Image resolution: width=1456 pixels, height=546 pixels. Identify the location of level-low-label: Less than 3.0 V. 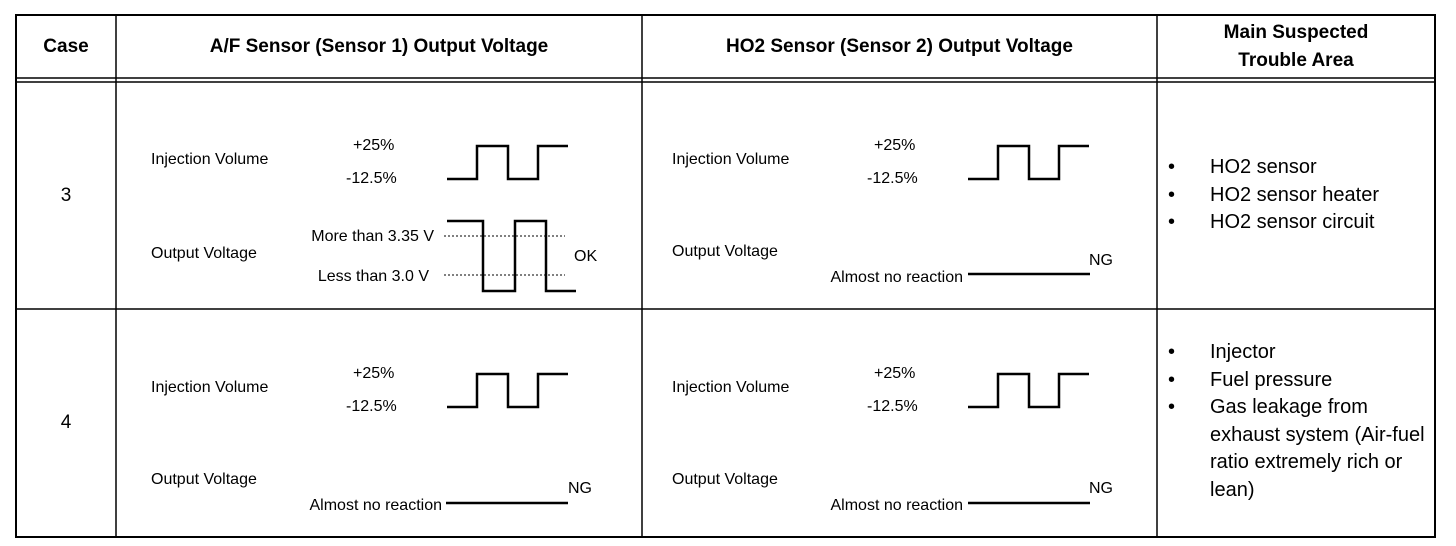
(373, 276).